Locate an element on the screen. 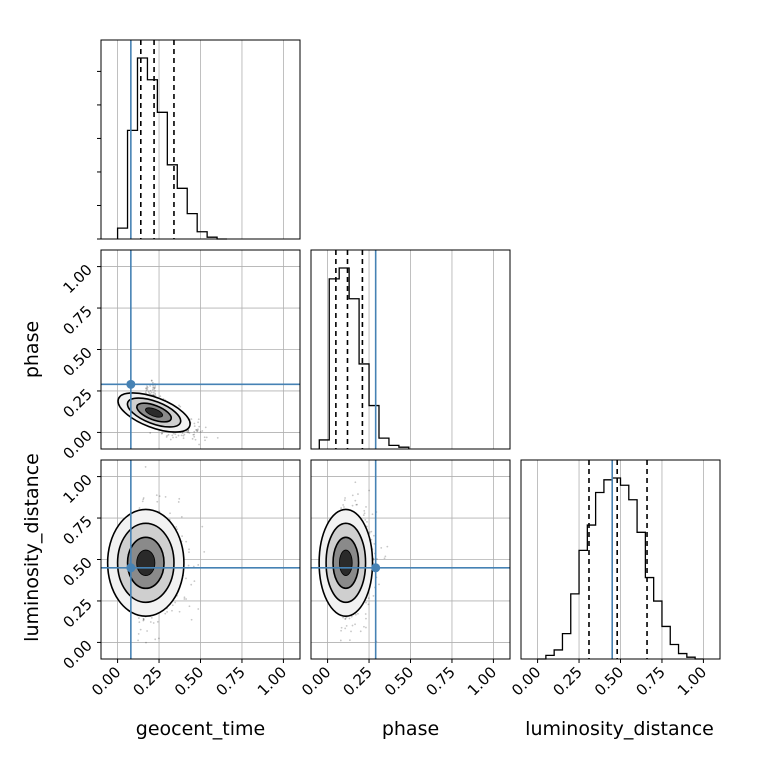  x-tick-label: 0.50 is located at coordinates (609, 681).